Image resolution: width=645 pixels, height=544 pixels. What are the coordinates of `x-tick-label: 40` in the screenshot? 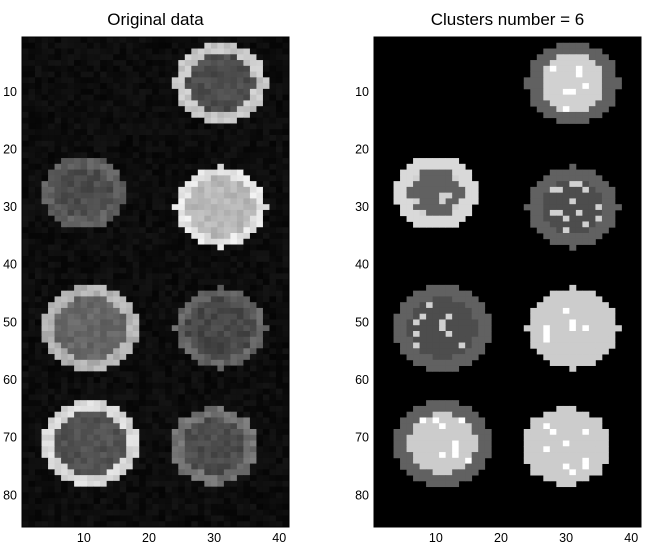 It's located at (279, 537).